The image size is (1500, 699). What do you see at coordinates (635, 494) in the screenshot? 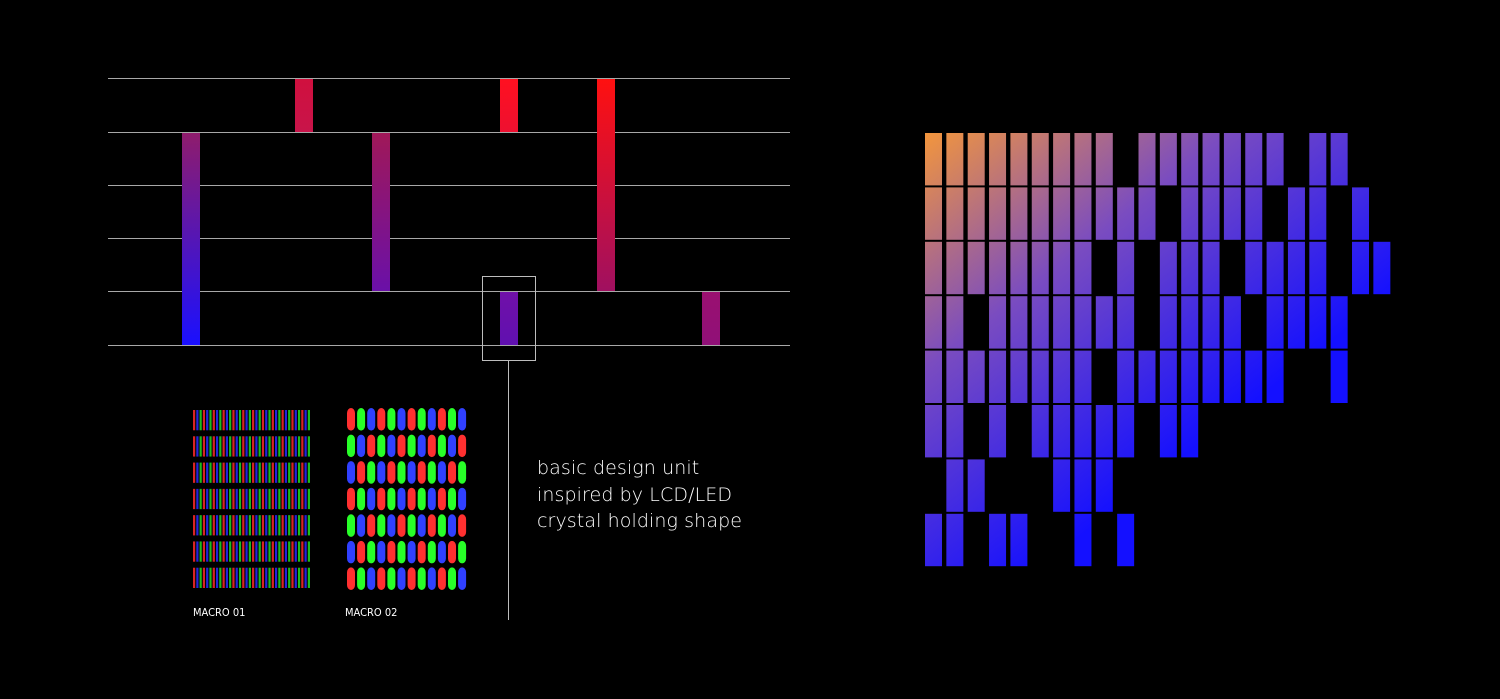
I see `caption-line-2: inspired by LCD/LED` at bounding box center [635, 494].